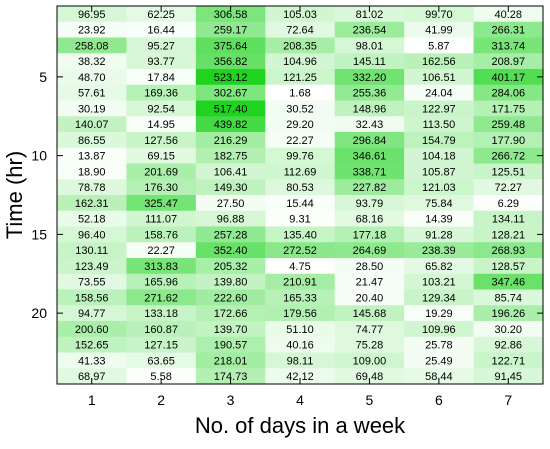 This screenshot has width=550, height=449. I want to click on heatmap-cell-label: 176.30, so click(161, 188).